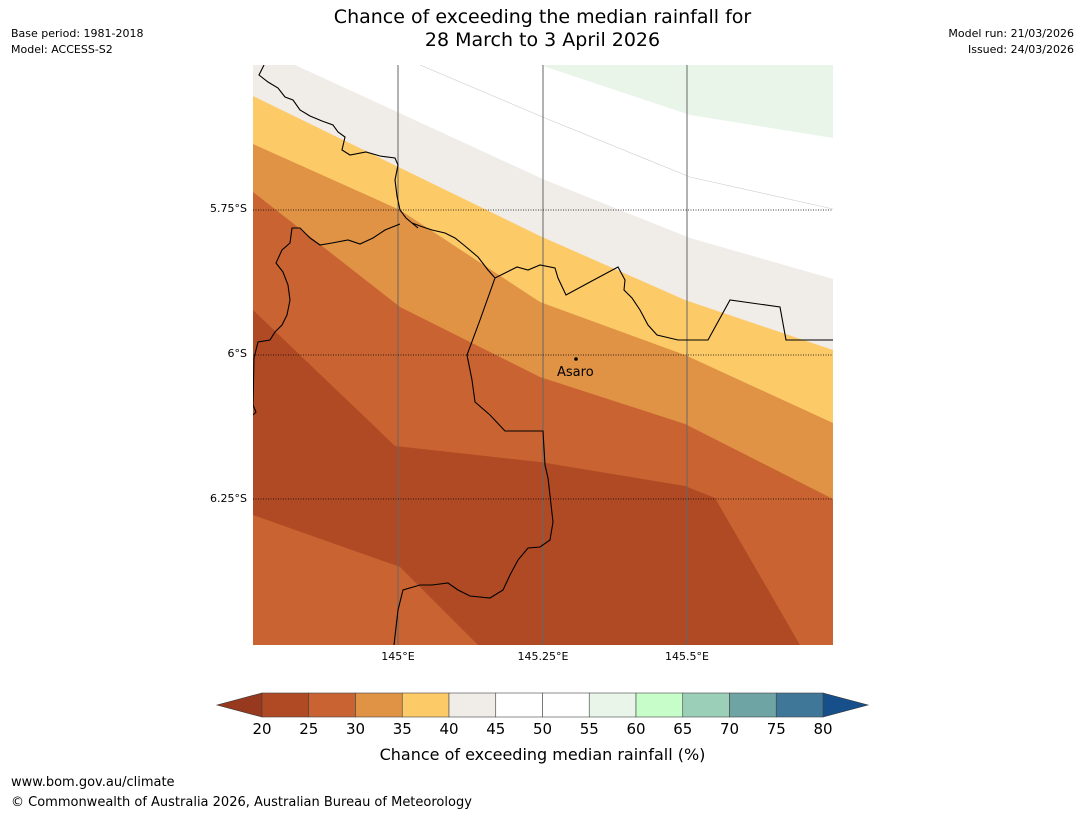 The image size is (1085, 816). Describe the element at coordinates (542, 754) in the screenshot. I see `colorbar-label: Chance of exceeding median rainfall (%)` at that location.